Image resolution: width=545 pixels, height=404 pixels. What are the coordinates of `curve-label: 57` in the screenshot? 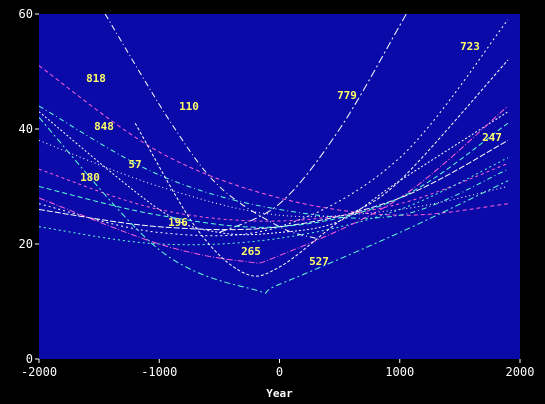 It's located at (134, 164).